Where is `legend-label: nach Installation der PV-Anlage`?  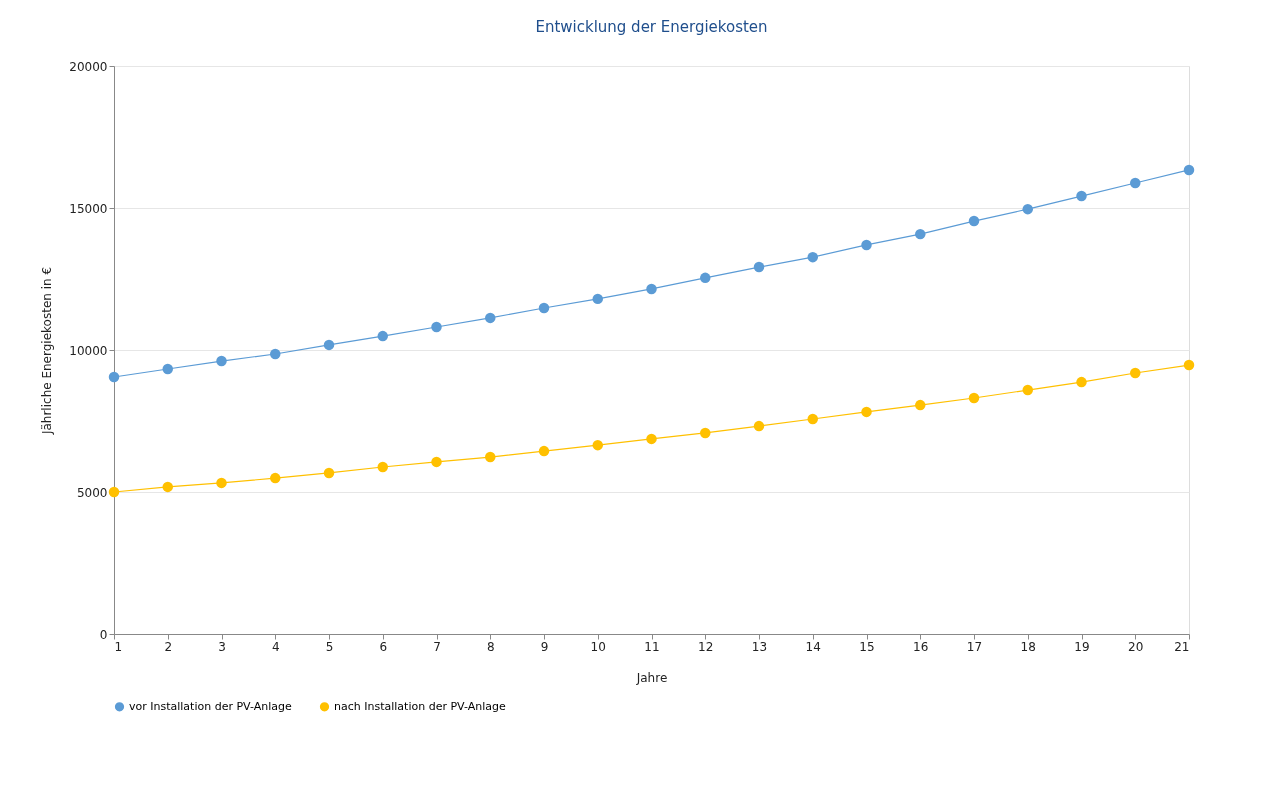 legend-label: nach Installation der PV-Anlage is located at coordinates (420, 706).